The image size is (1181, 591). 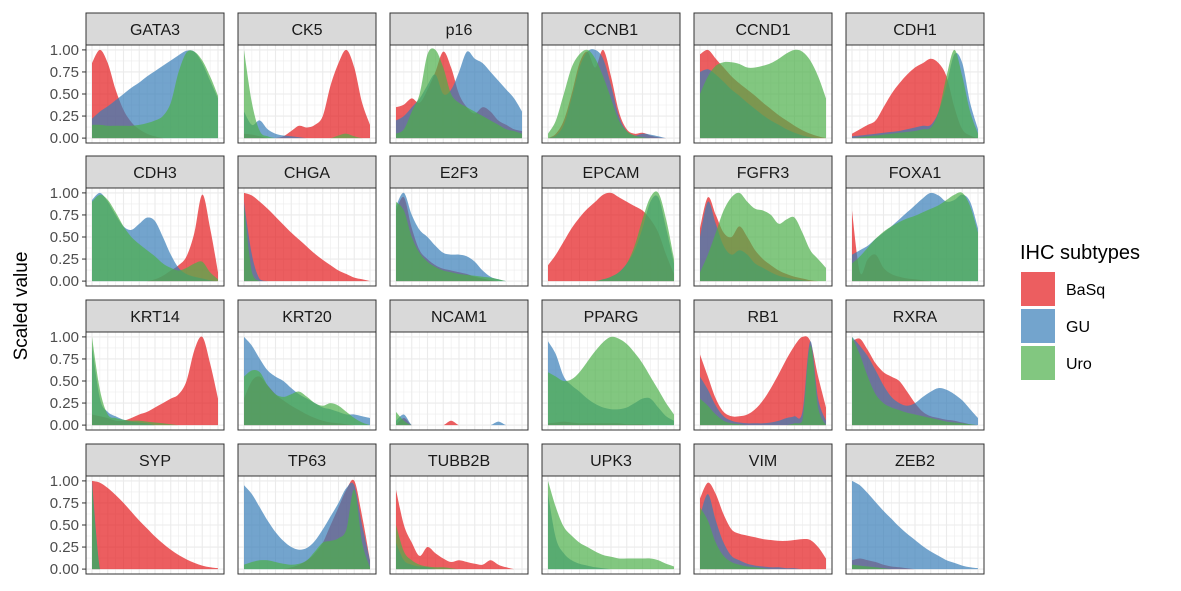 I want to click on panel-title: CHGA, so click(x=307, y=173).